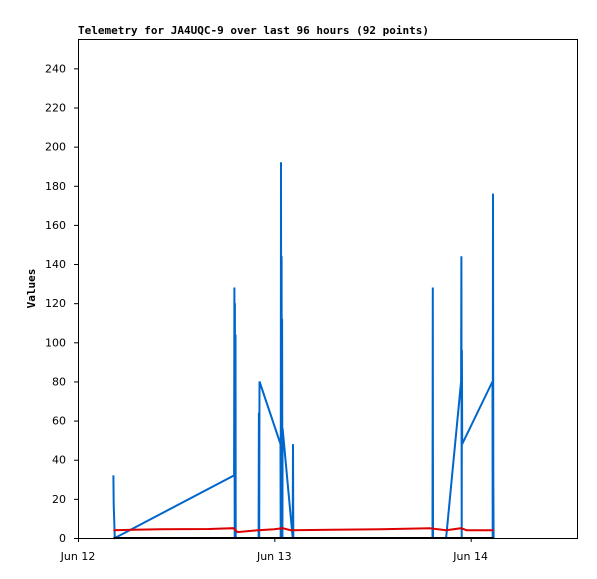 The height and width of the screenshot is (579, 597). Describe the element at coordinates (78, 556) in the screenshot. I see `x-tick-label: Jun 12` at that location.